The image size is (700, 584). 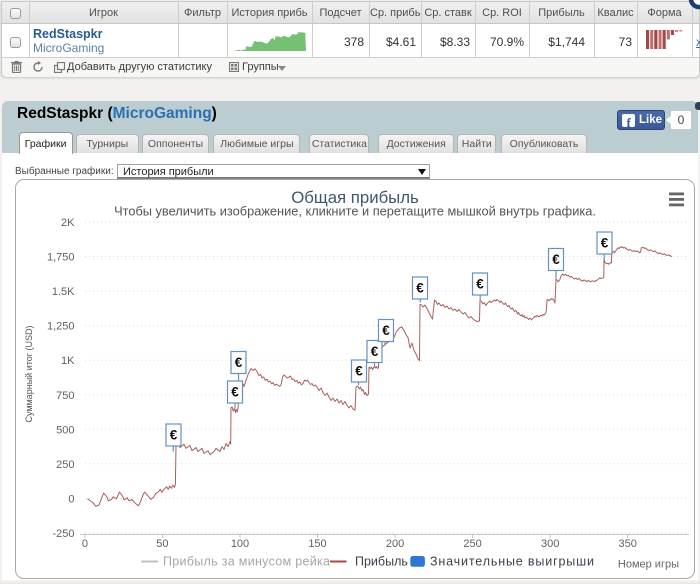 What do you see at coordinates (550, 544) in the screenshot?
I see `svg-text: 300` at bounding box center [550, 544].